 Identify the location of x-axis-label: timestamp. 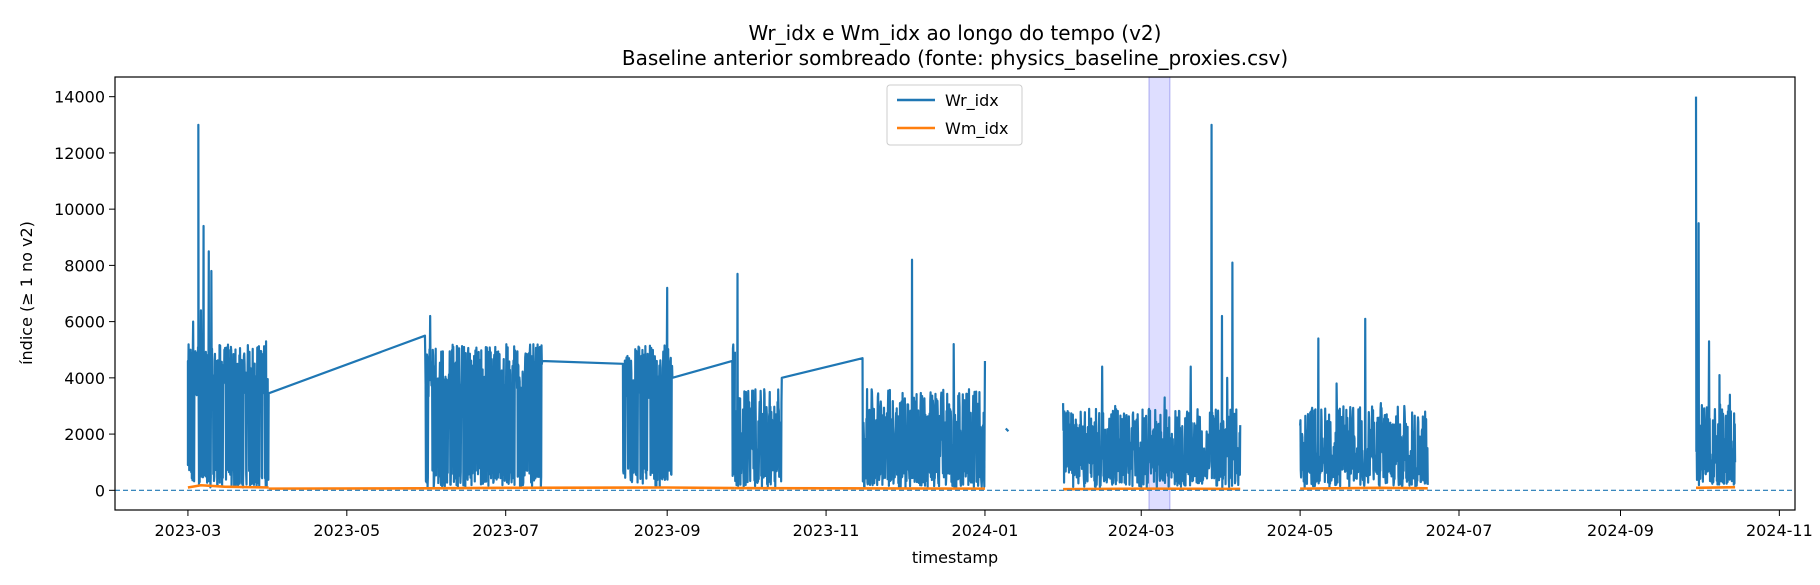
(955, 557).